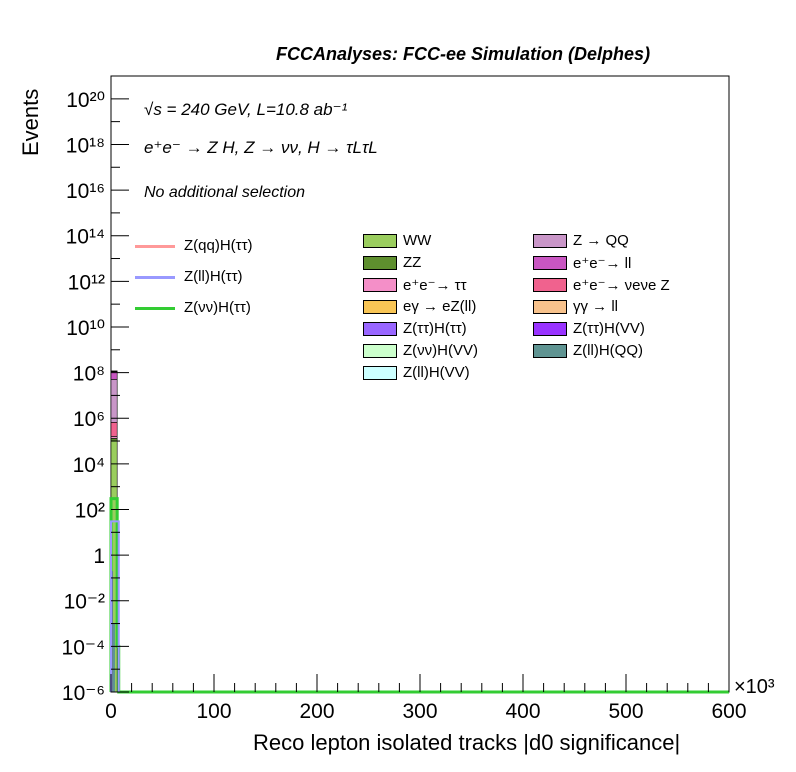 The height and width of the screenshot is (772, 796). What do you see at coordinates (595, 306) in the screenshot?
I see `legend-label: γγ → ll` at bounding box center [595, 306].